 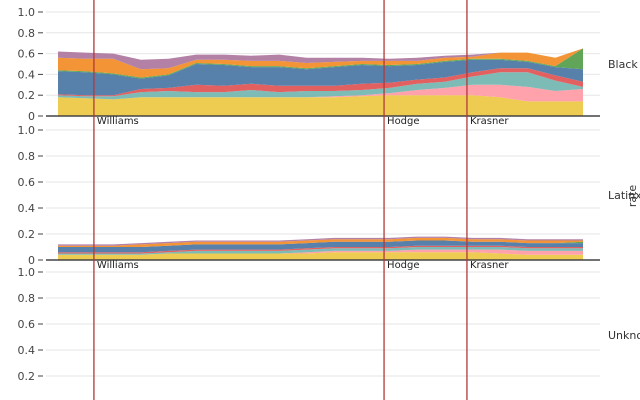 What do you see at coordinates (632, 196) in the screenshot?
I see `y-axis-title: rate` at bounding box center [632, 196].